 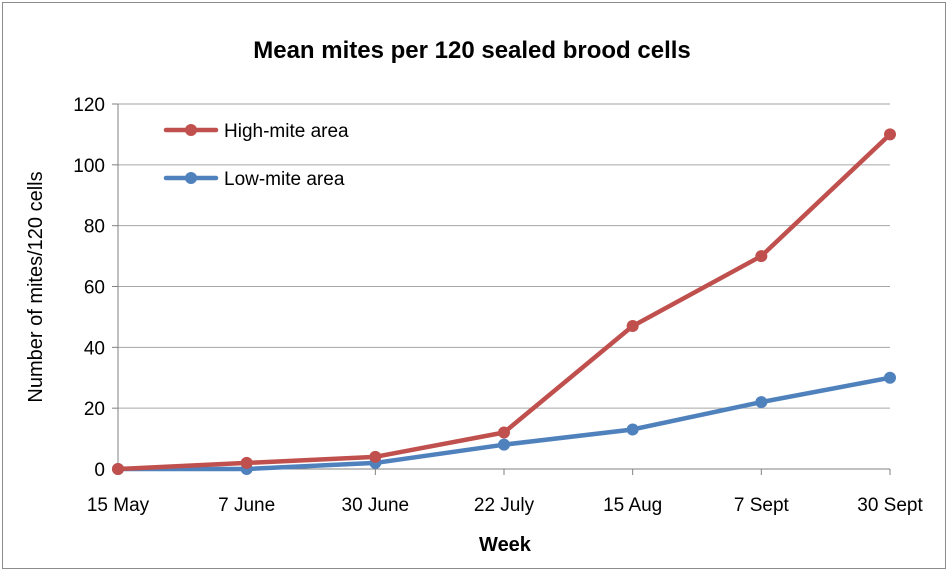 What do you see at coordinates (286, 131) in the screenshot?
I see `legend-label: High-mite area` at bounding box center [286, 131].